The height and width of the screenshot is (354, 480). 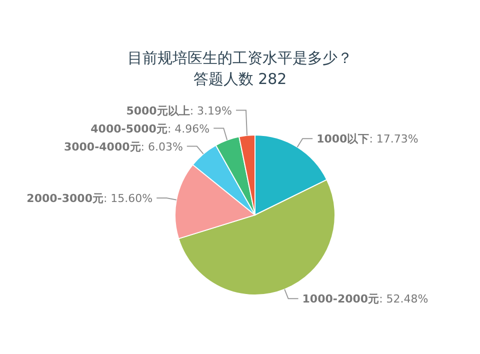 I want to click on data-label: : 15.60%, so click(x=128, y=199).